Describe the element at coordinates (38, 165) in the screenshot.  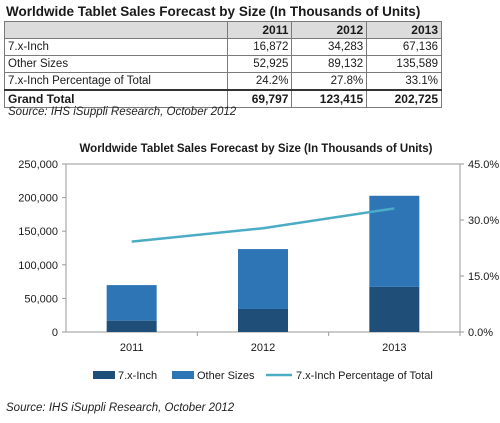
I see `y-axis-tick-label: 250,000` at that location.